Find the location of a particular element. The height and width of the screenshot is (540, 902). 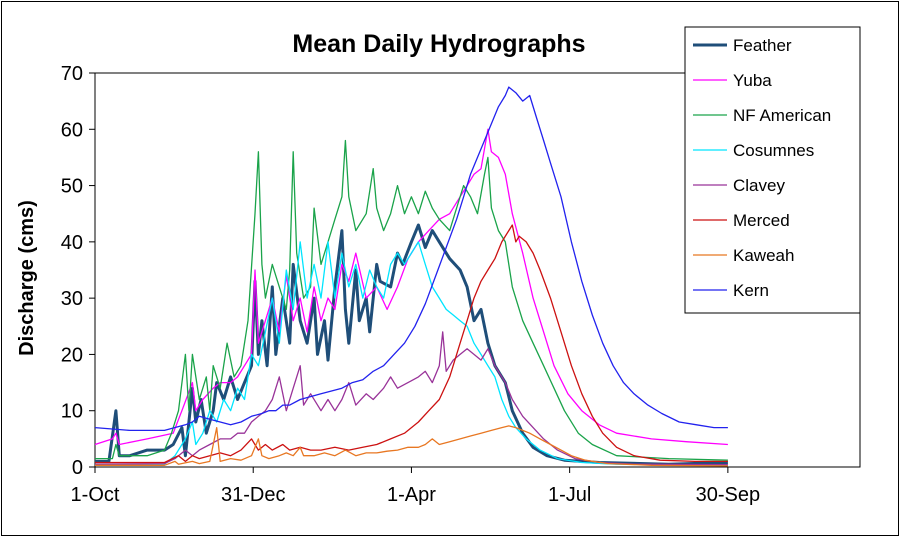

y-tick-label: 70 is located at coordinates (72, 74).